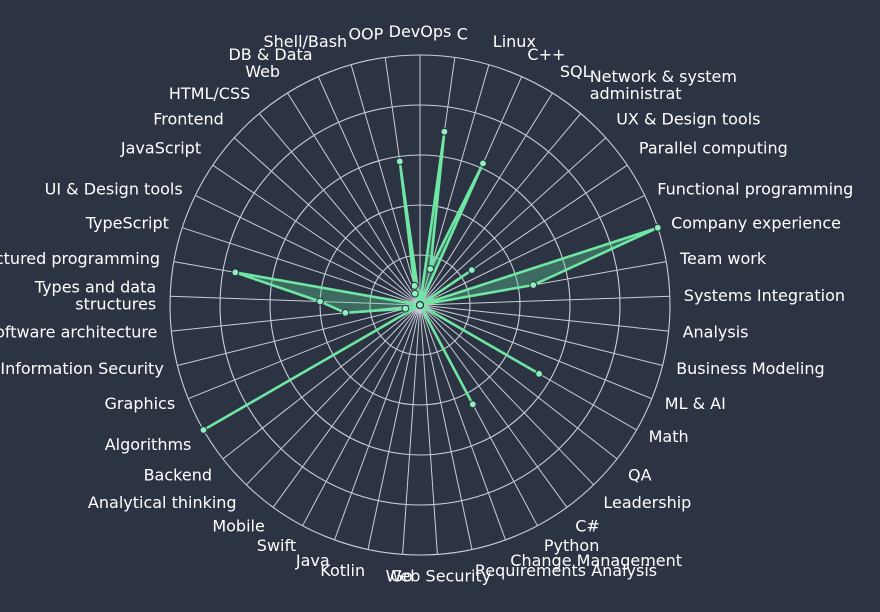  What do you see at coordinates (750, 368) in the screenshot?
I see `axis-label: Business Modeling` at bounding box center [750, 368].